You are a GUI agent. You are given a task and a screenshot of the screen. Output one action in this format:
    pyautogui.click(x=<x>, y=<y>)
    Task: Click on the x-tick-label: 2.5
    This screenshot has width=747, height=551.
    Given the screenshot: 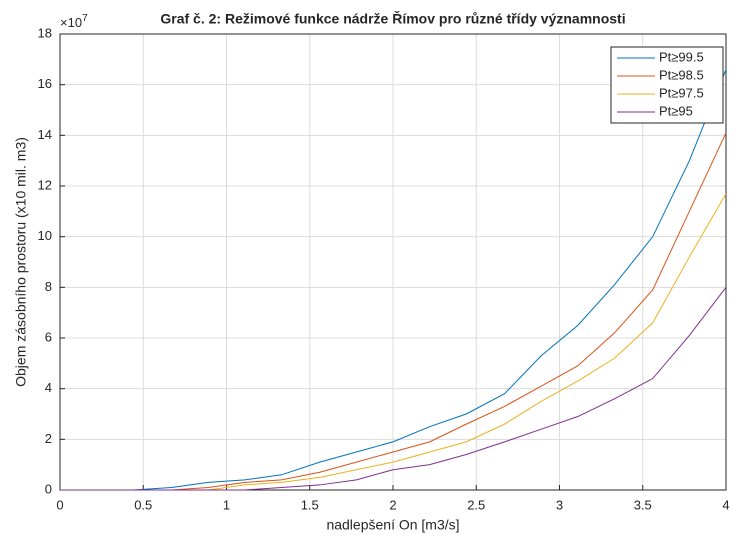 What is the action you would take?
    pyautogui.click(x=476, y=504)
    